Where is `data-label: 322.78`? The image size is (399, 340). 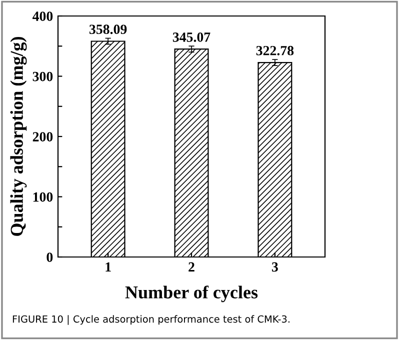
data-label: 322.78 is located at coordinates (275, 51).